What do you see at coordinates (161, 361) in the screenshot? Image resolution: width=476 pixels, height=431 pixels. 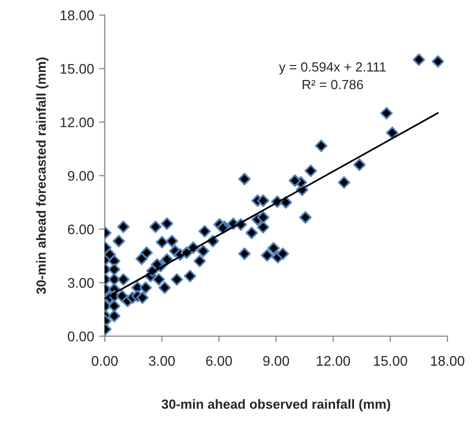 I see `x-tick-label: 3.00` at bounding box center [161, 361].